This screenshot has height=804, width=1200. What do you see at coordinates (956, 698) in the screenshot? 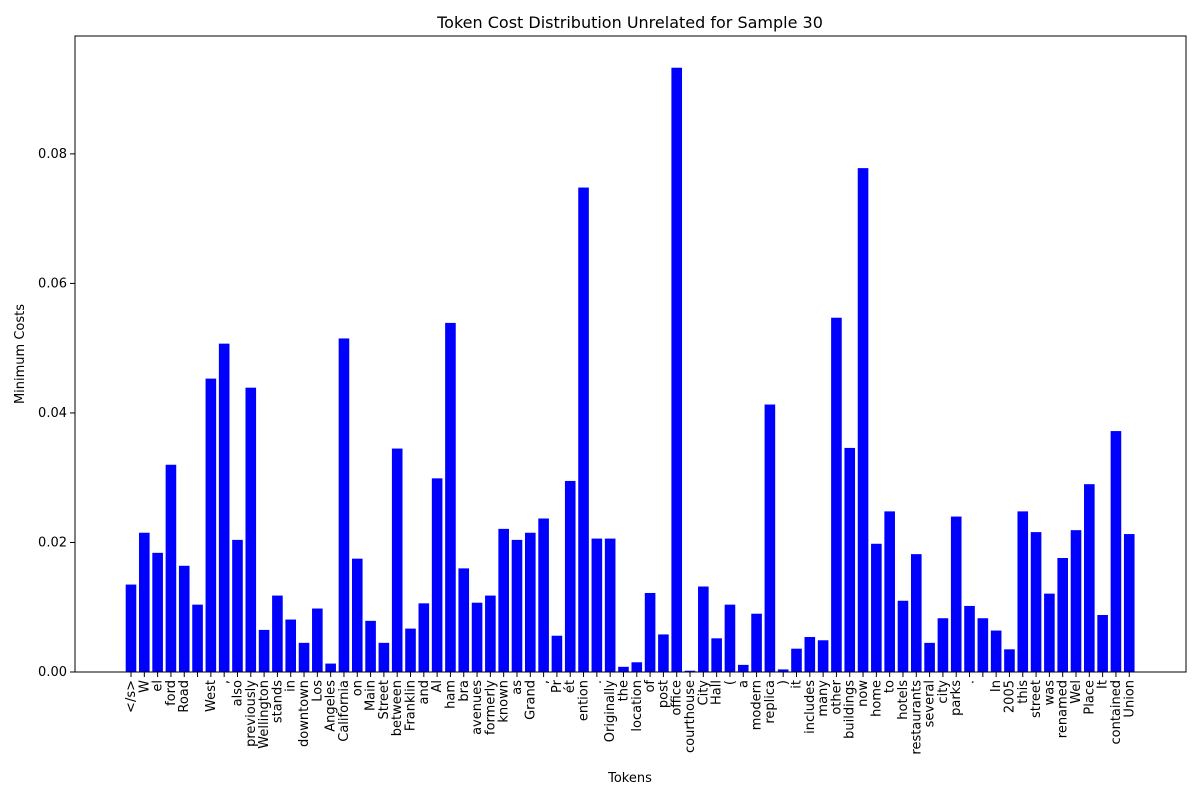
I see `x-tick-label: parks` at bounding box center [956, 698].